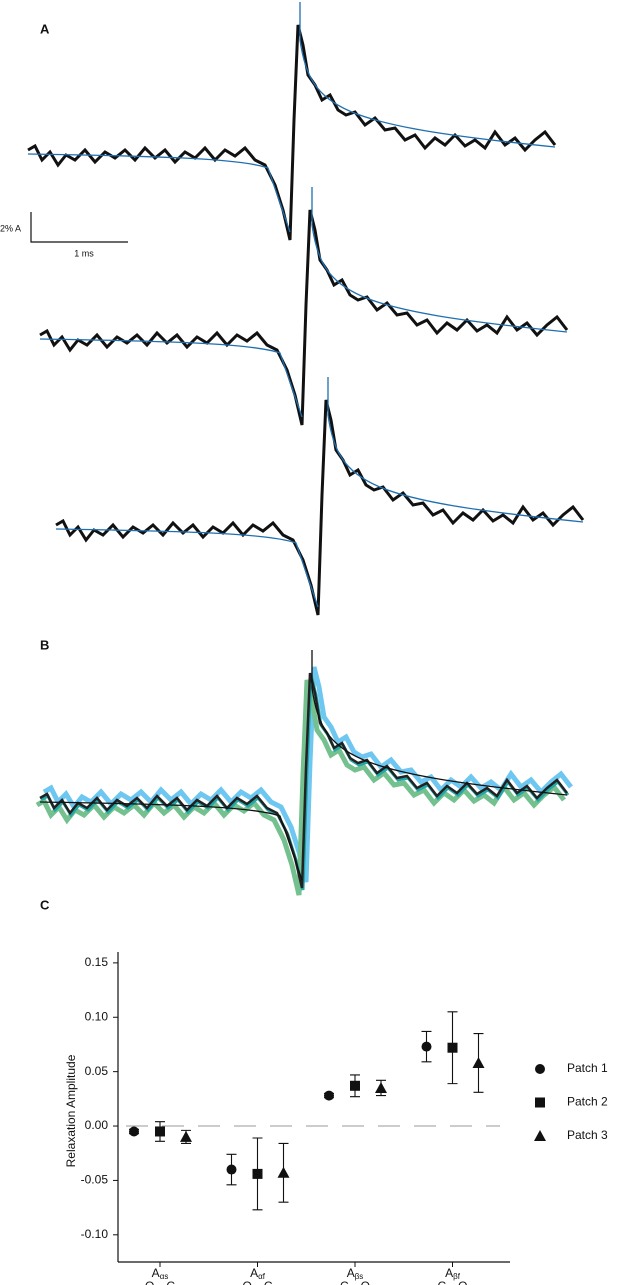  Describe the element at coordinates (160, 1273) in the screenshot. I see `x-tick-label: Aαs` at that location.